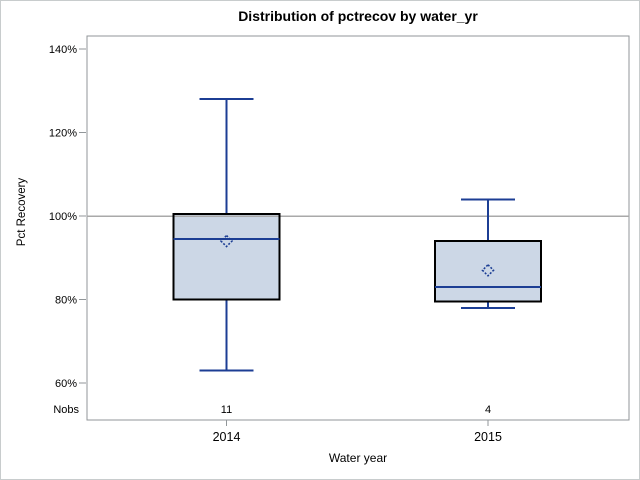 The height and width of the screenshot is (480, 640). Describe the element at coordinates (63, 134) in the screenshot. I see `y-tick-label-120: 120%` at that location.